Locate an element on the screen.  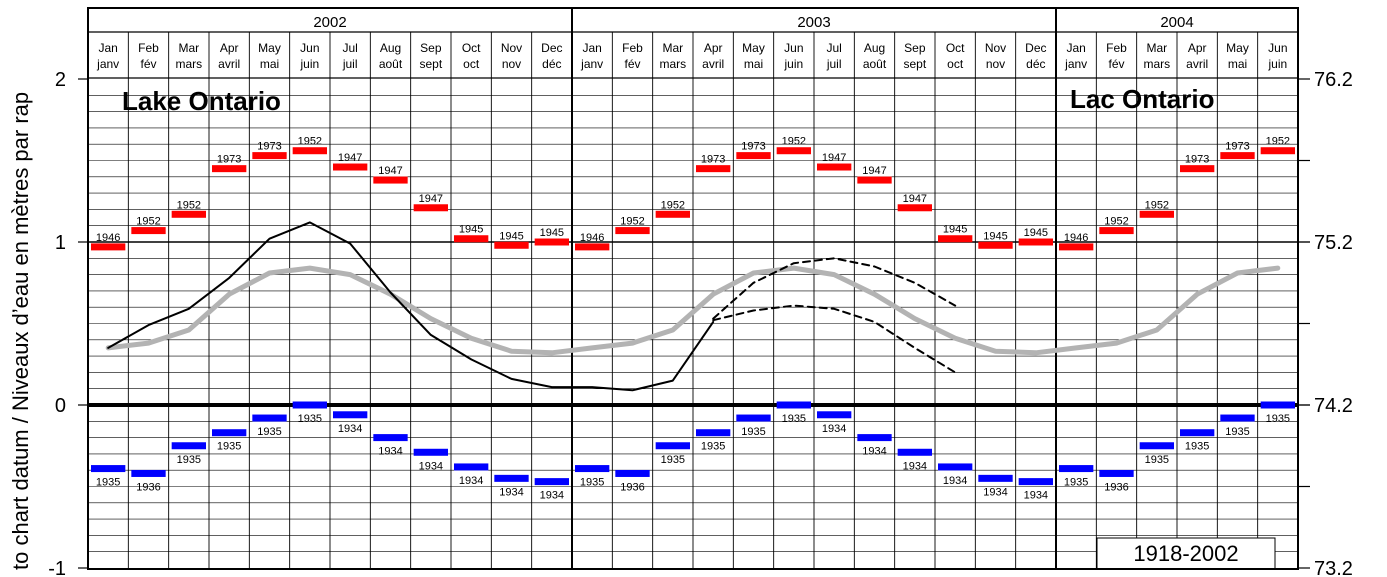
month-label-en: Jul is located at coordinates (349, 48).